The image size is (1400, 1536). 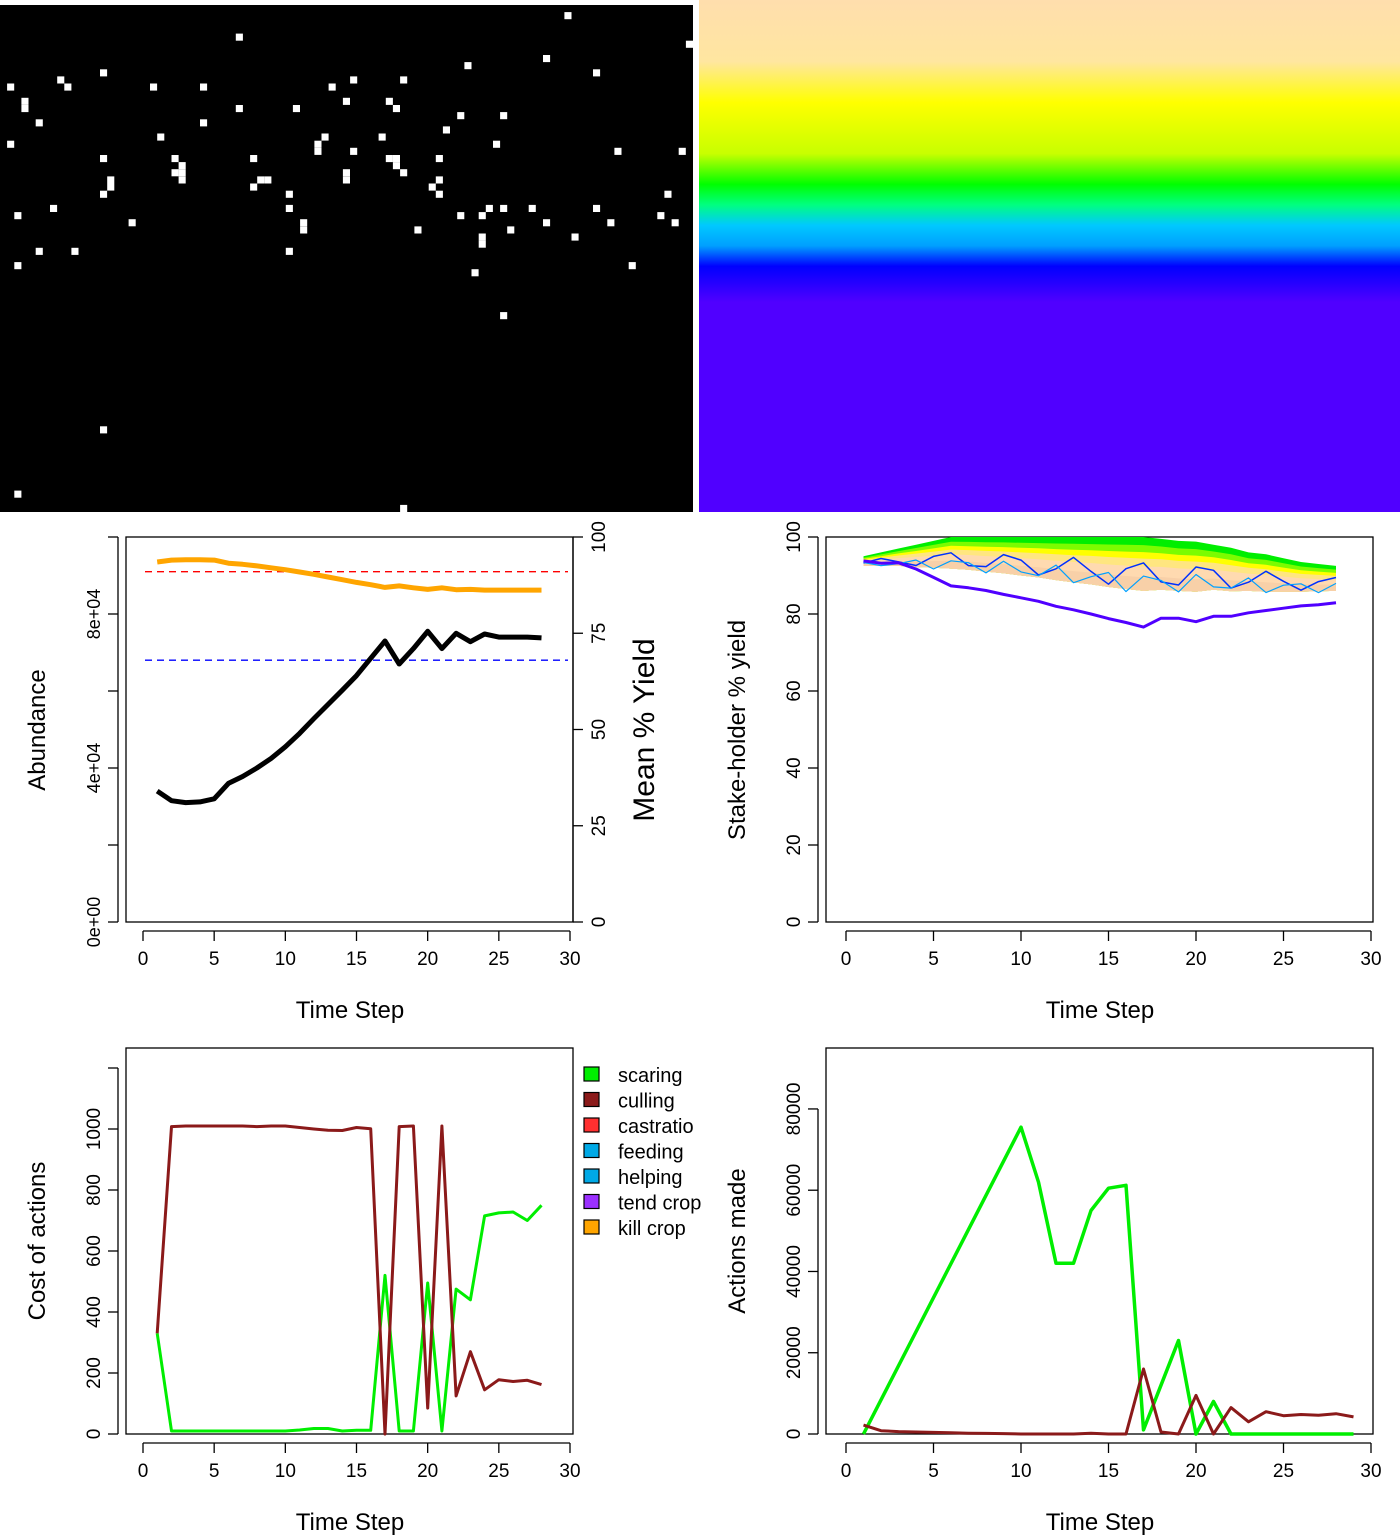 I want to click on stakeholder-band-layer, so click(x=1099, y=576).